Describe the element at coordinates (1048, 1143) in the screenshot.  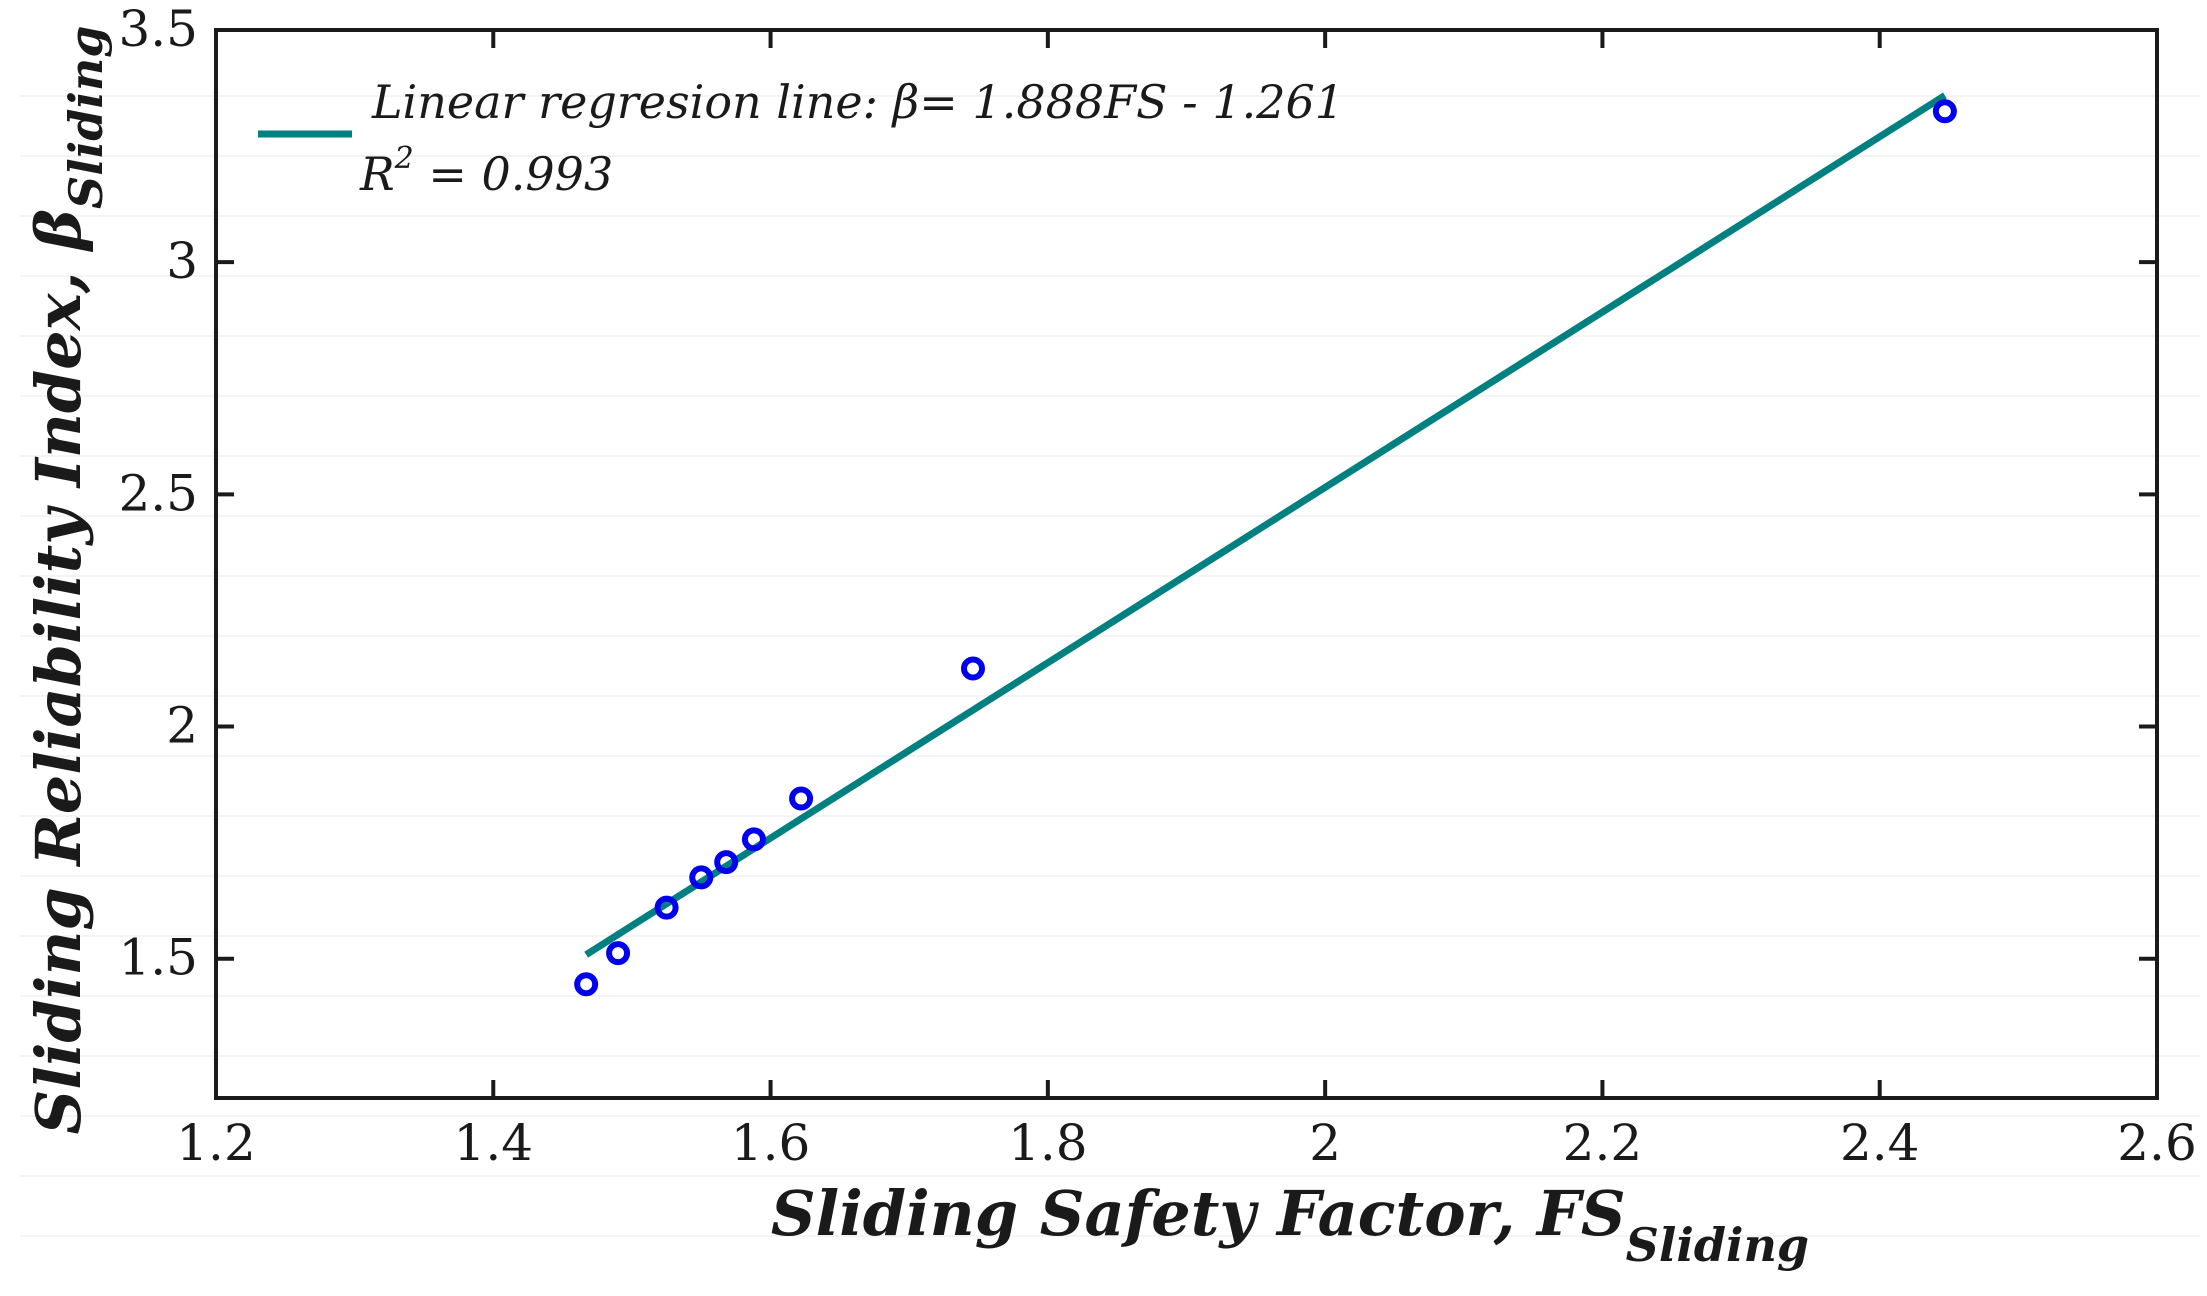
I see `x-tick-label: 1.8` at that location.